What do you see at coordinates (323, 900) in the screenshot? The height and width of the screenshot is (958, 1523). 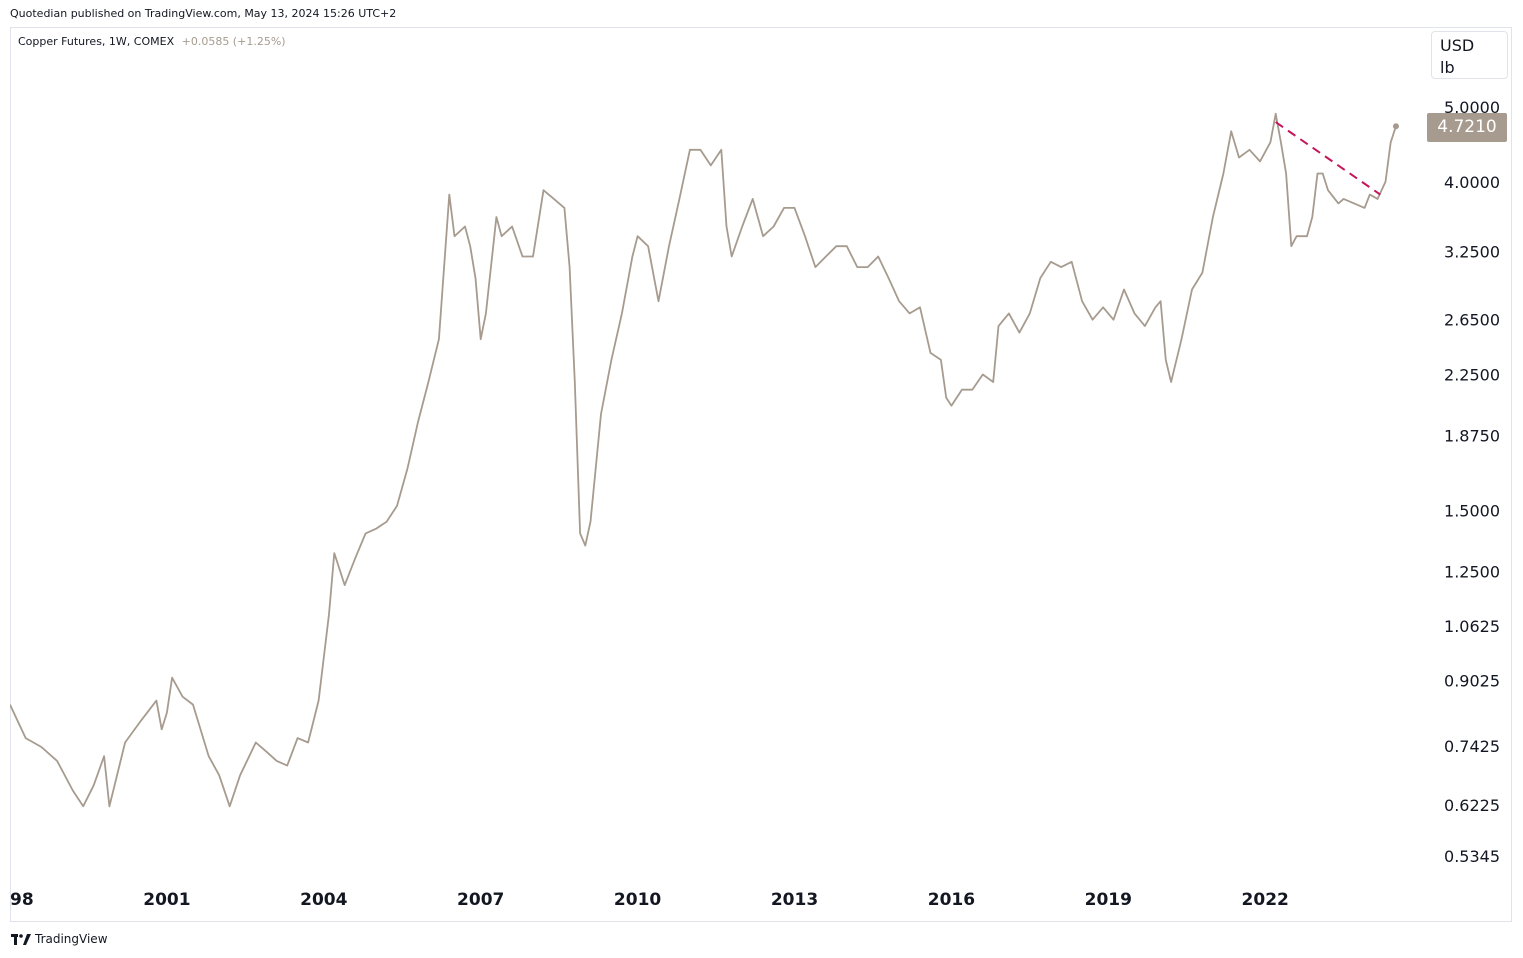 I see `x-tick-label: 2004` at bounding box center [323, 900].